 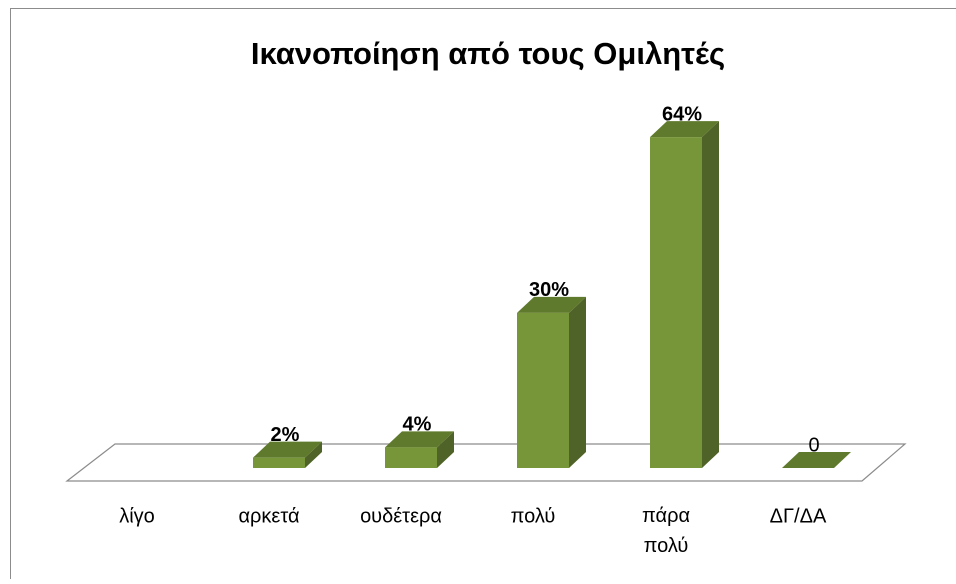 What do you see at coordinates (813, 445) in the screenshot?
I see `data-label: 0` at bounding box center [813, 445].